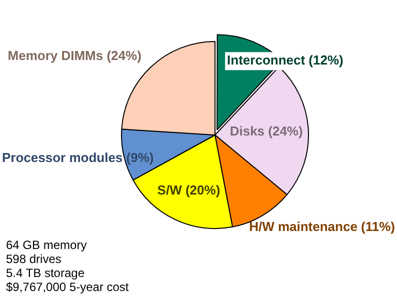 Image resolution: width=397 pixels, height=305 pixels. I want to click on text: $9,767,000 5-year cost, so click(67, 287).